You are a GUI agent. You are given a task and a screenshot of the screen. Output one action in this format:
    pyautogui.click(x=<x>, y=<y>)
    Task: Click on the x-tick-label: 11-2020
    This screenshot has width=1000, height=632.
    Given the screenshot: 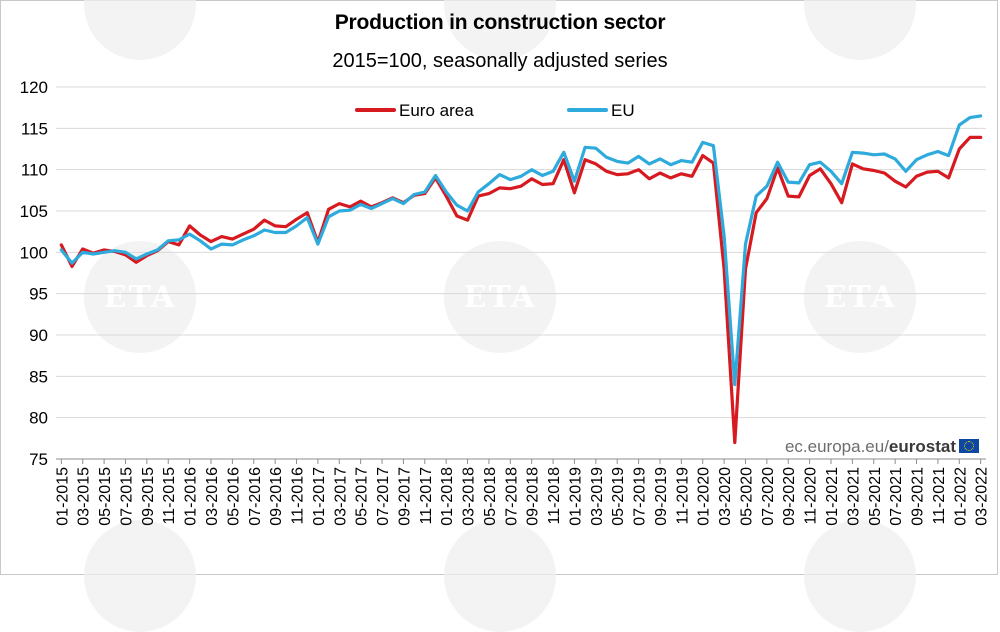 What is the action you would take?
    pyautogui.click(x=811, y=496)
    